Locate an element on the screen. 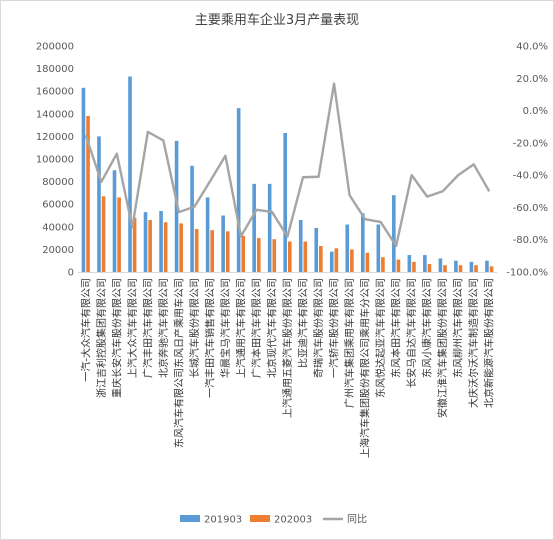  legend-label: 同比 is located at coordinates (357, 520).